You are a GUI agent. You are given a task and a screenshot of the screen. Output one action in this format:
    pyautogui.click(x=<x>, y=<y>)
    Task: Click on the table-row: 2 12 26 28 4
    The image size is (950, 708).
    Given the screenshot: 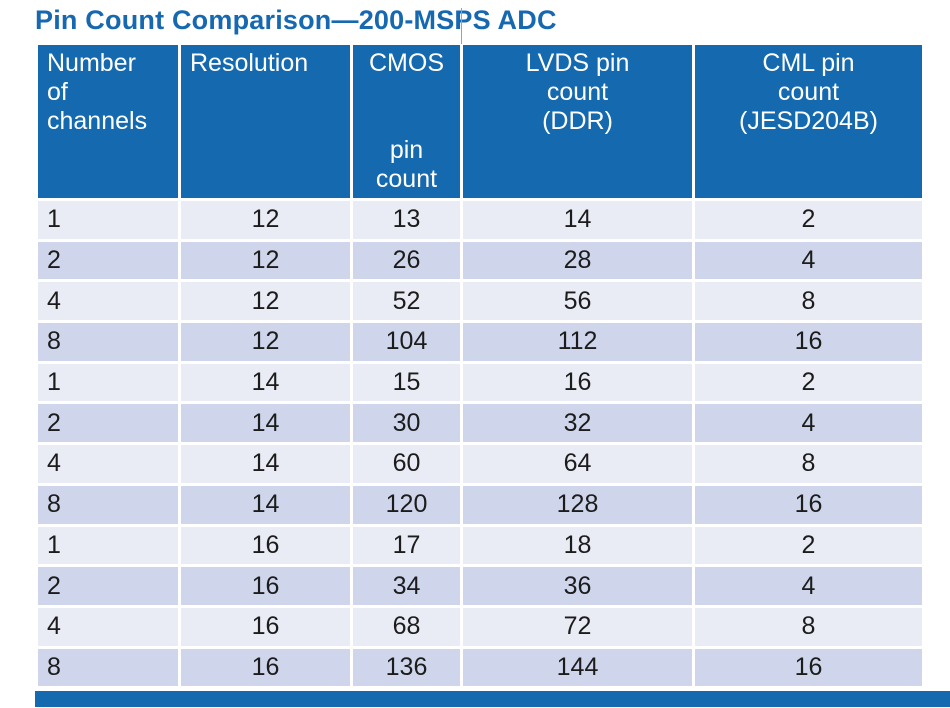 What is the action you would take?
    pyautogui.click(x=480, y=260)
    